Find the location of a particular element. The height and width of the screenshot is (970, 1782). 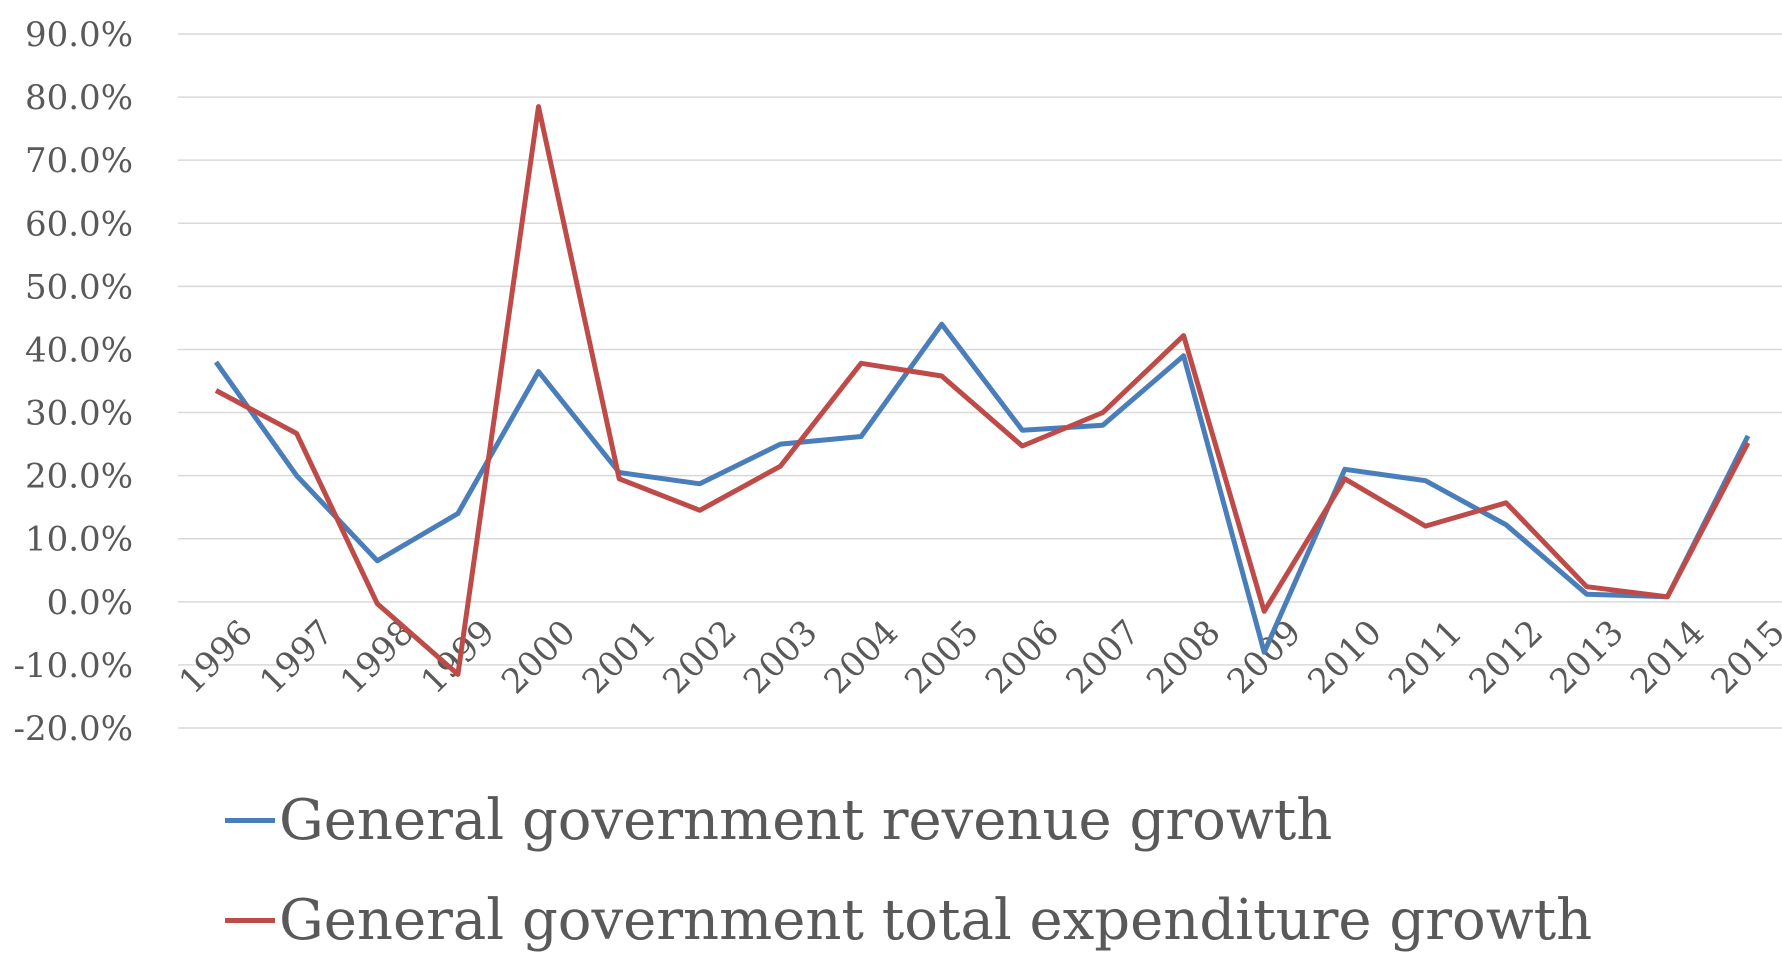

x-tick-label: 2010 is located at coordinates (1344, 656).